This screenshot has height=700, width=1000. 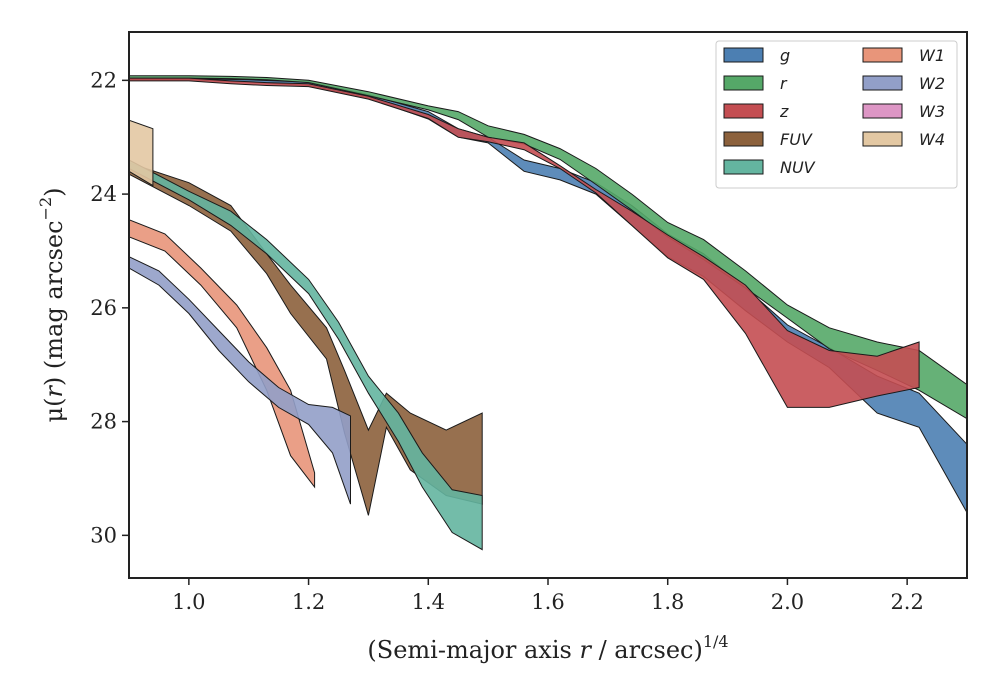 I want to click on y-tick-label: 22, so click(x=103, y=80).